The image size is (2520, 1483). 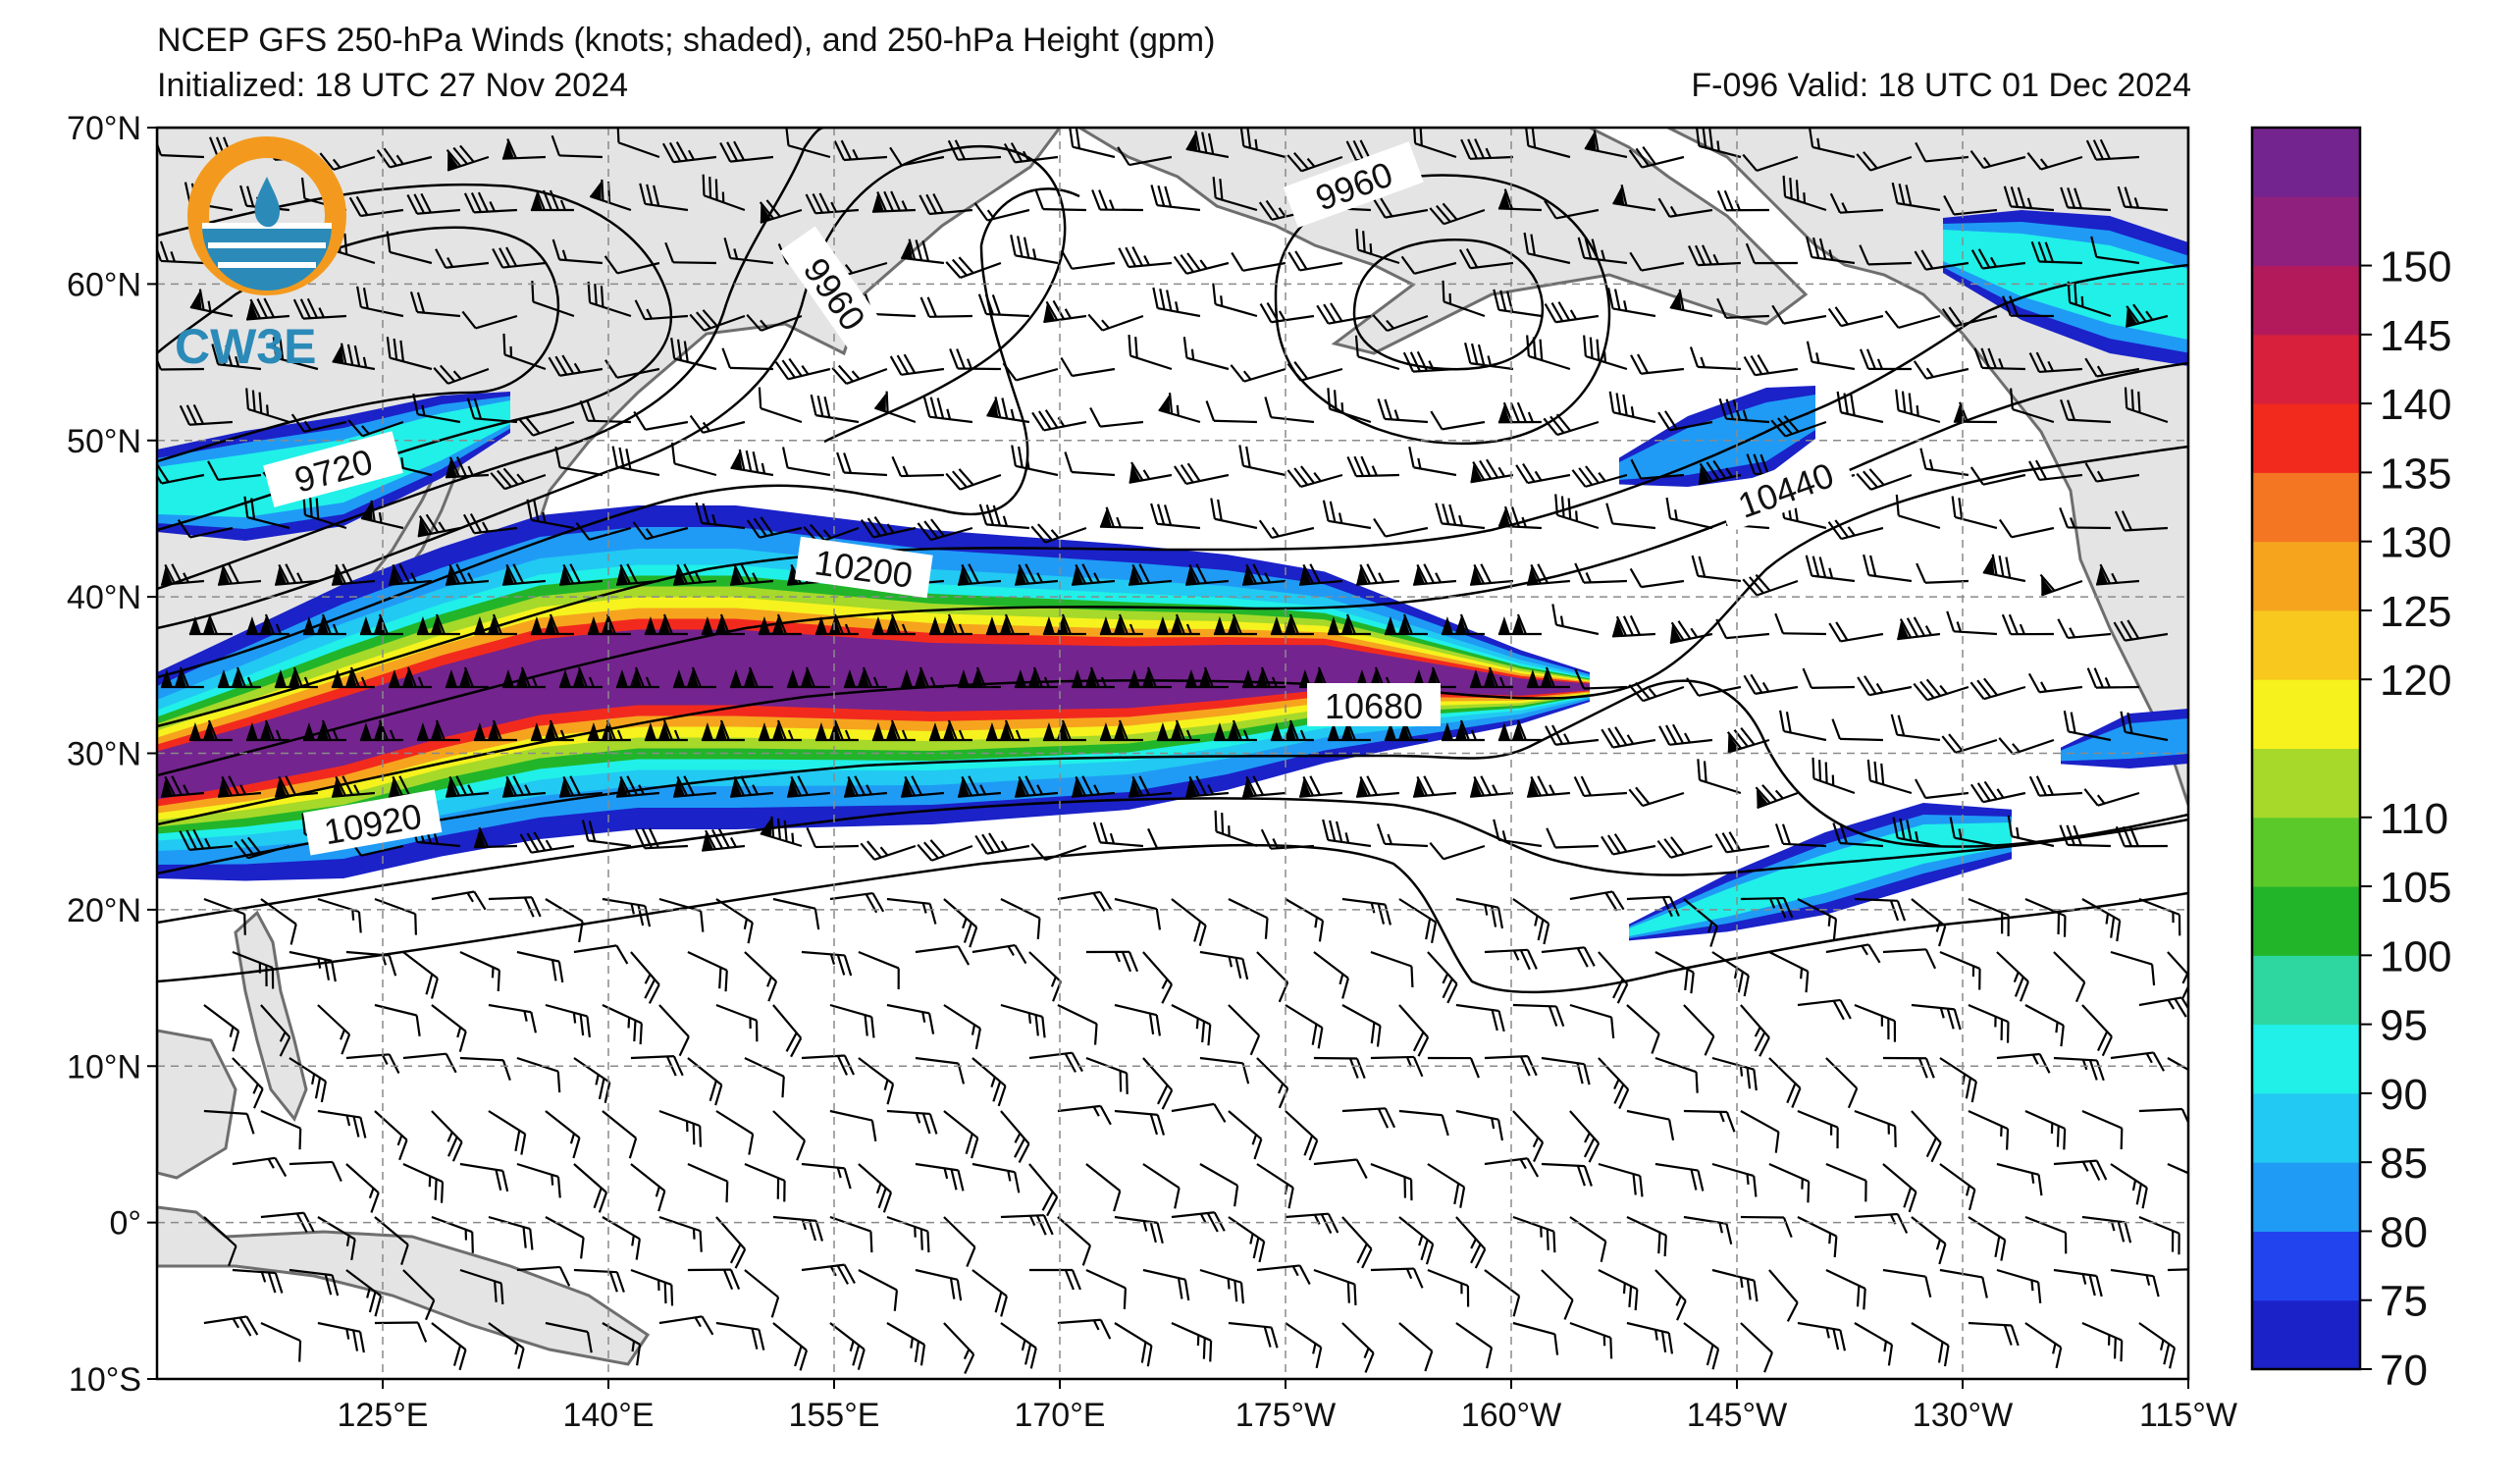 I want to click on contour-line, so click(x=612, y=387).